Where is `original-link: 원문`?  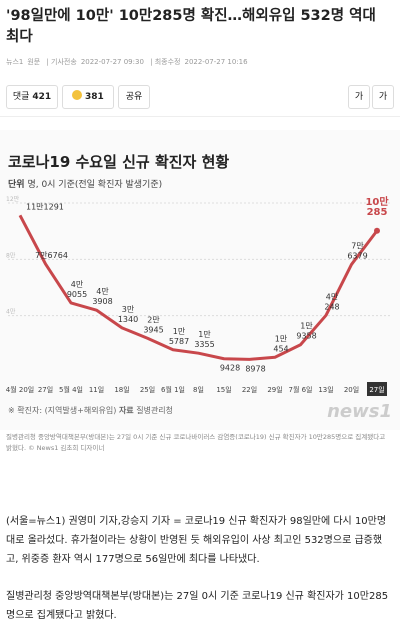
original-link: 원문 is located at coordinates (34, 62).